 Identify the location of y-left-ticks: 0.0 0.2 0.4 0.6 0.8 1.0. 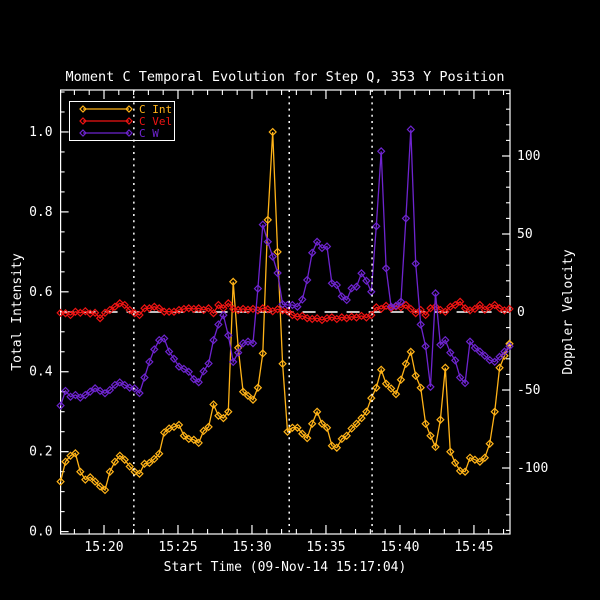
(49, 315).